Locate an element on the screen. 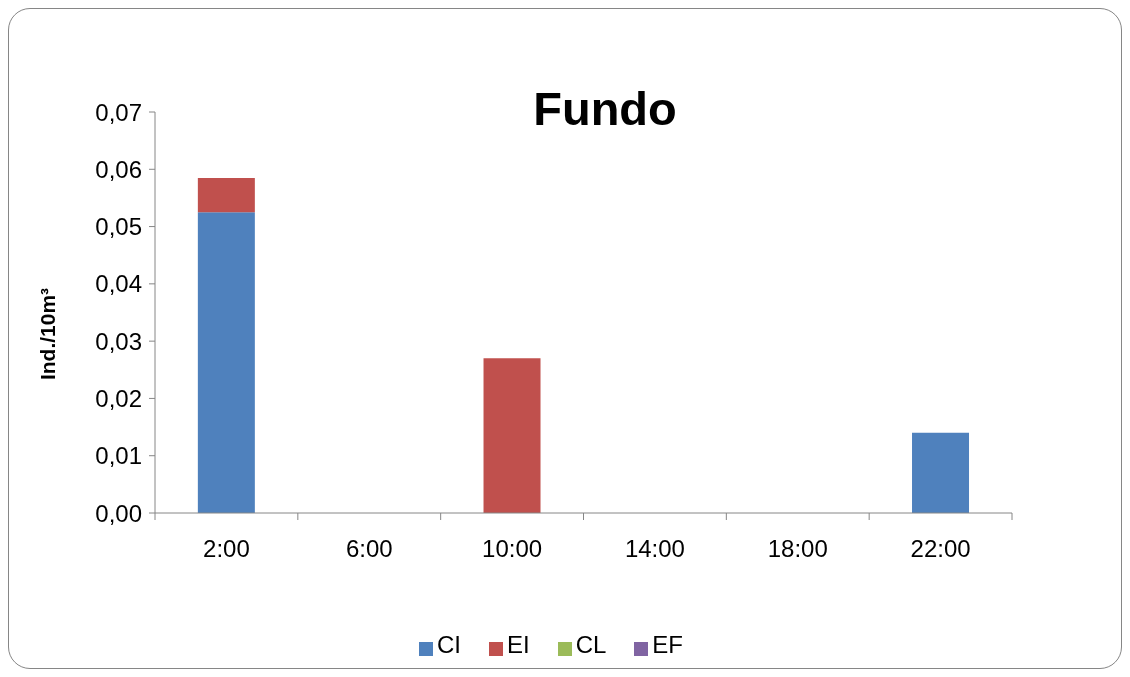 Image resolution: width=1130 pixels, height=677 pixels. y-tick-label: 0,02 is located at coordinates (118, 398).